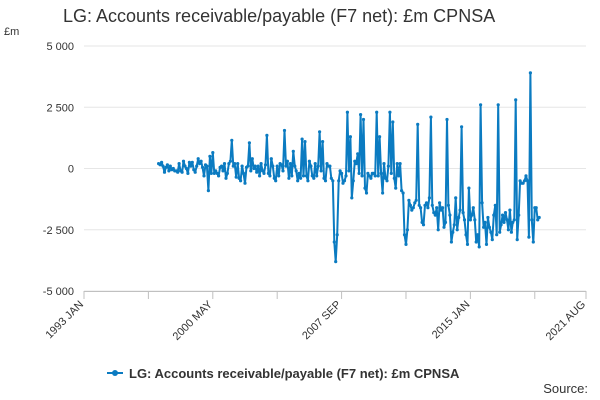 The image size is (600, 400). Describe the element at coordinates (11, 32) in the screenshot. I see `y-axis-unit-label: £m` at that location.